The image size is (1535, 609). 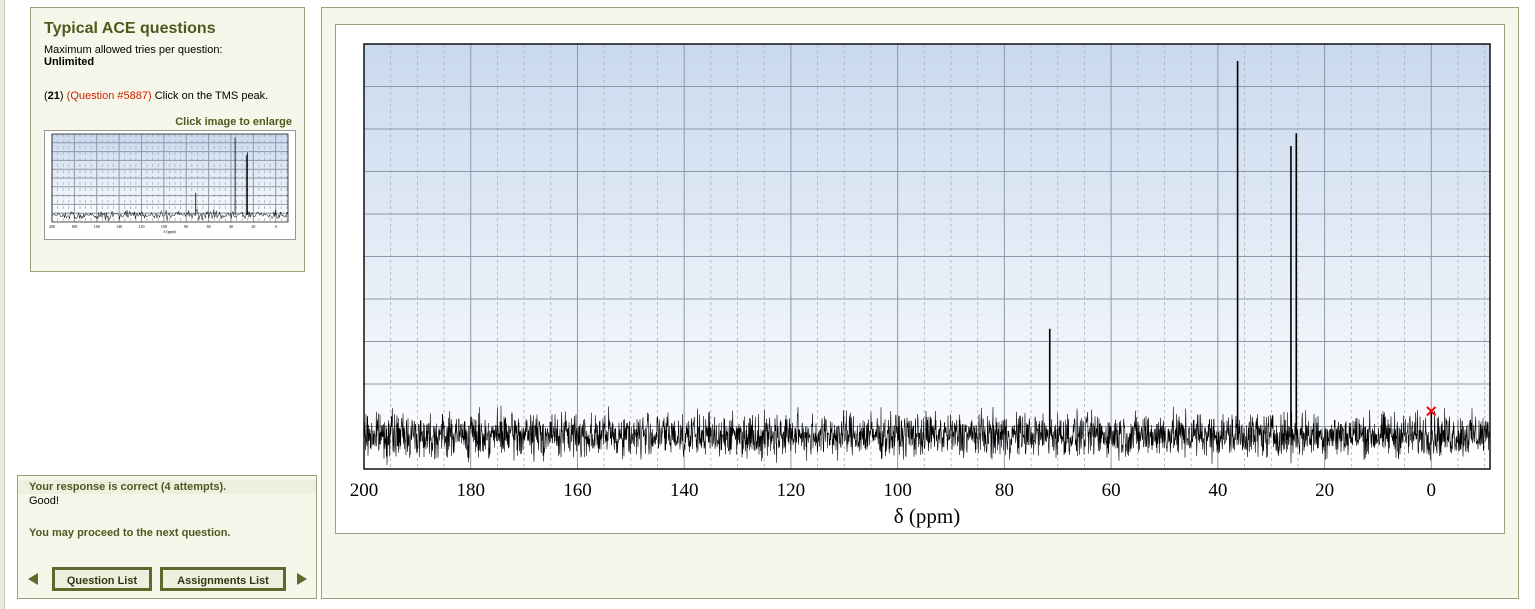 I want to click on question-list-button: Question List, so click(x=102, y=579).